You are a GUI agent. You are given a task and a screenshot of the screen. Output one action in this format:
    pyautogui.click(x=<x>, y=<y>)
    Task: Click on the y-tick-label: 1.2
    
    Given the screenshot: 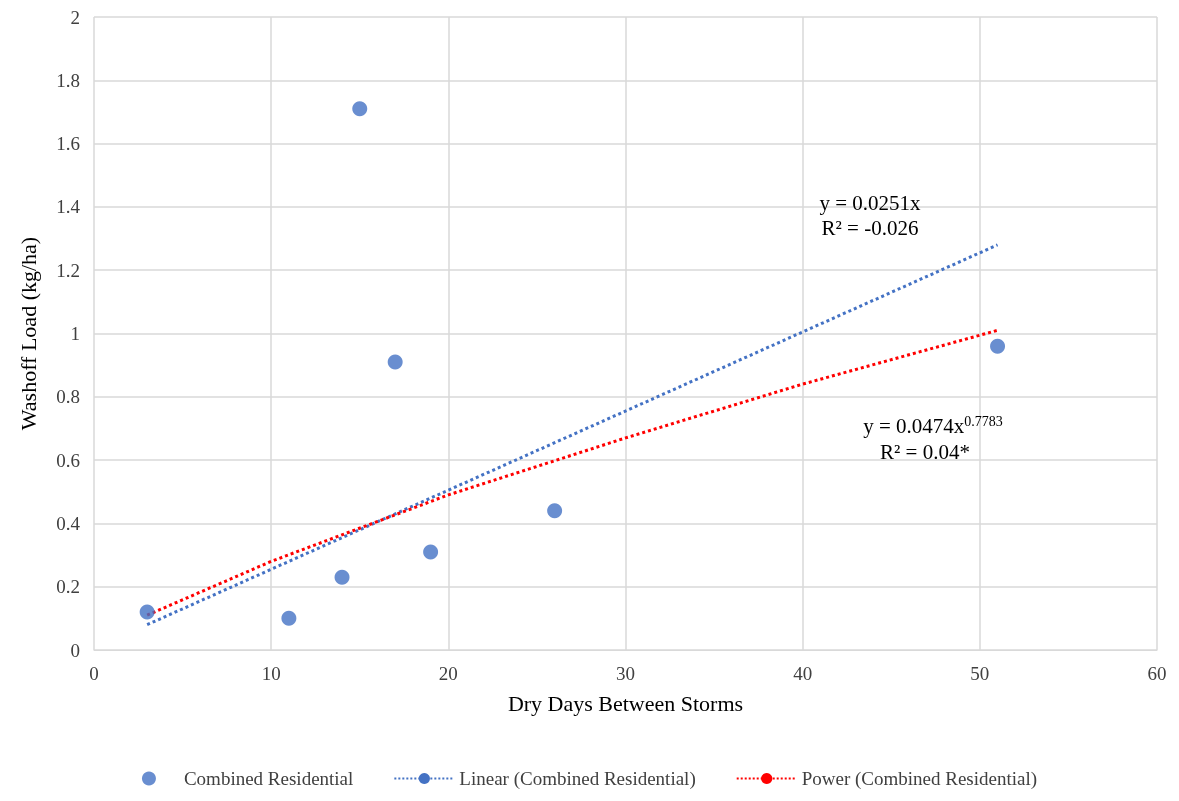 What is the action you would take?
    pyautogui.click(x=68, y=270)
    